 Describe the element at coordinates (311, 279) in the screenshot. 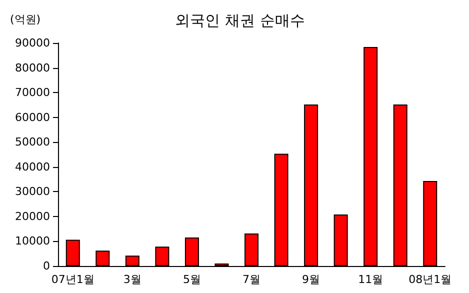

I see `x-tick-label: 9월` at that location.